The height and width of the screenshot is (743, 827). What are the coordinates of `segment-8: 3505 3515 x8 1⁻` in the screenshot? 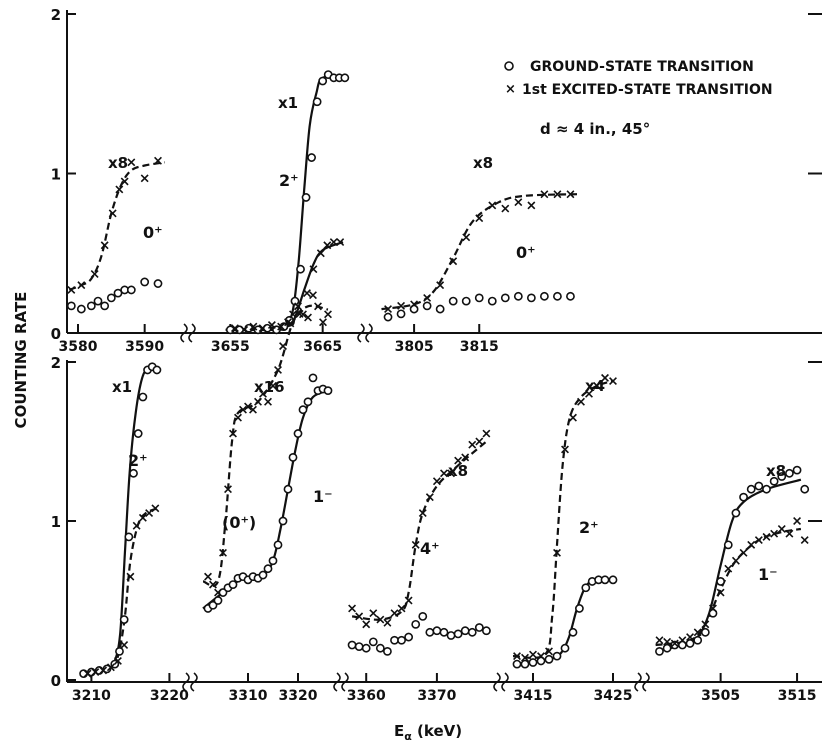 It's located at (736, 583).